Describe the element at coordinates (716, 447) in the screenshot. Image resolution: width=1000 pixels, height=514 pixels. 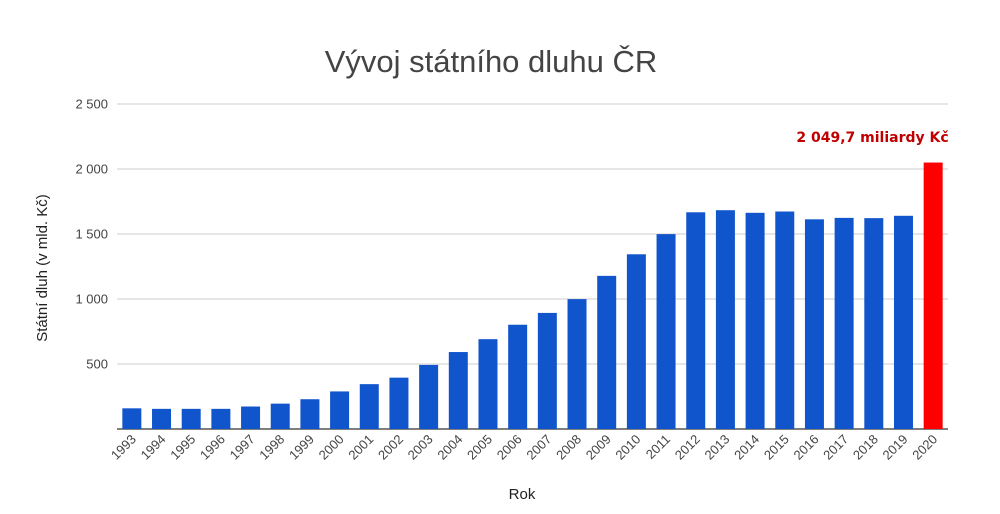
I see `x-tick-label: 2013` at that location.